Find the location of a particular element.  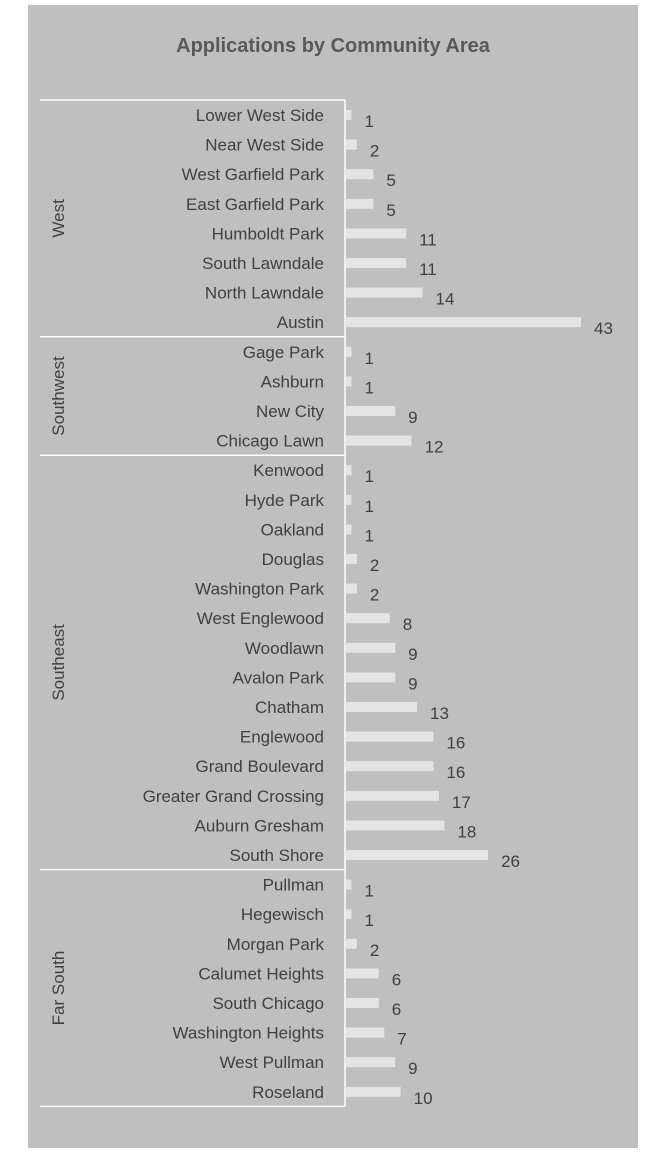

category-label-near-west-side: Near West Side is located at coordinates (264, 145).